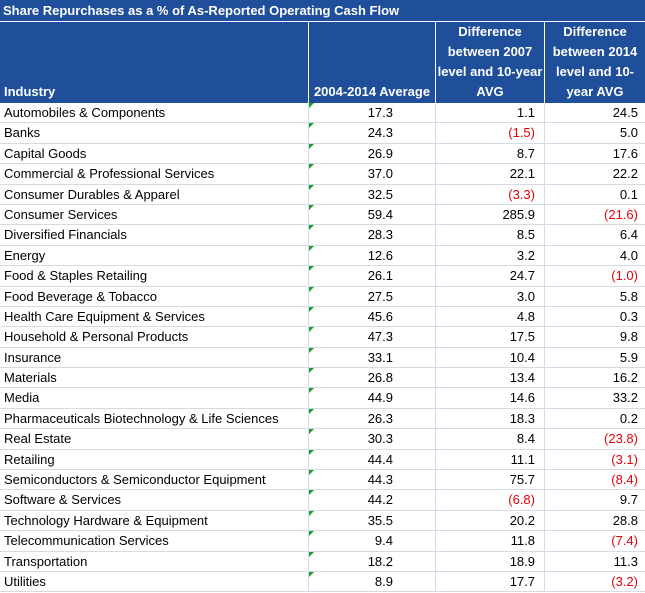 This screenshot has width=645, height=593. I want to click on industry-cell: Automobiles & Components, so click(154, 113).